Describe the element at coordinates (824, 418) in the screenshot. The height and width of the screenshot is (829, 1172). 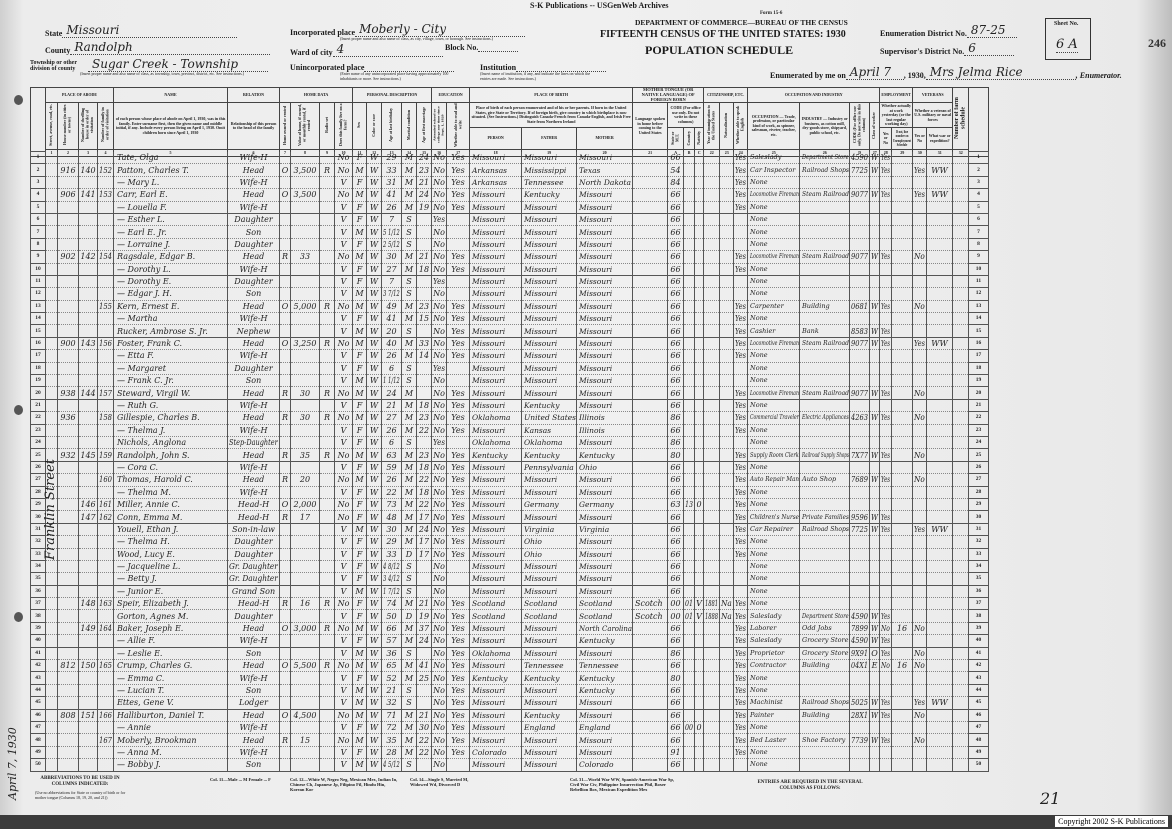
I see `industry: Electric Appliances` at that location.